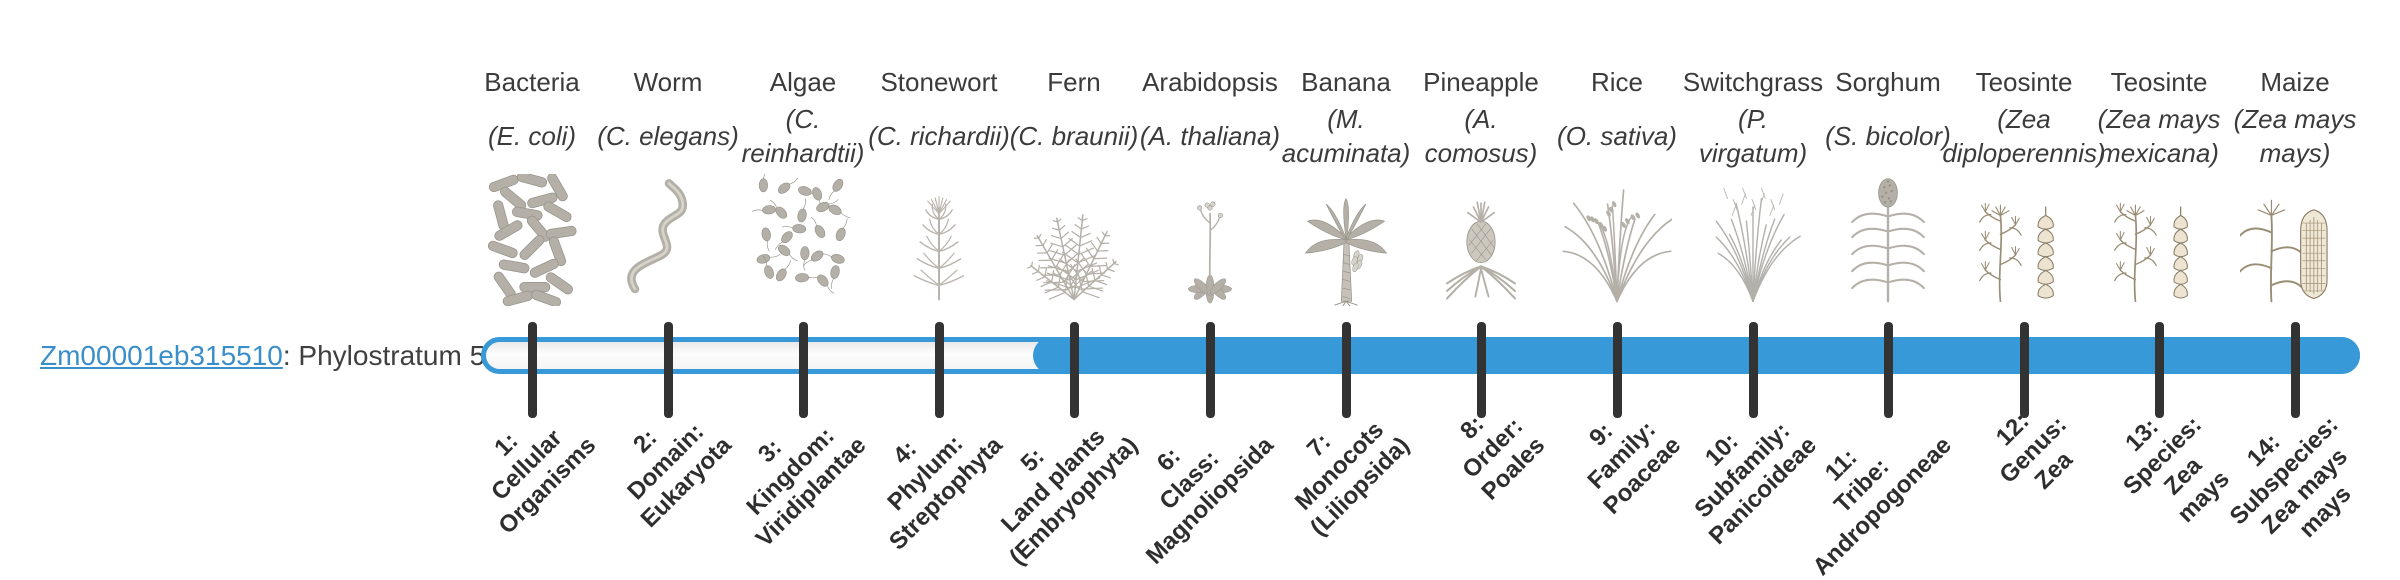  What do you see at coordinates (803, 82) in the screenshot?
I see `organism-name: Algae` at bounding box center [803, 82].